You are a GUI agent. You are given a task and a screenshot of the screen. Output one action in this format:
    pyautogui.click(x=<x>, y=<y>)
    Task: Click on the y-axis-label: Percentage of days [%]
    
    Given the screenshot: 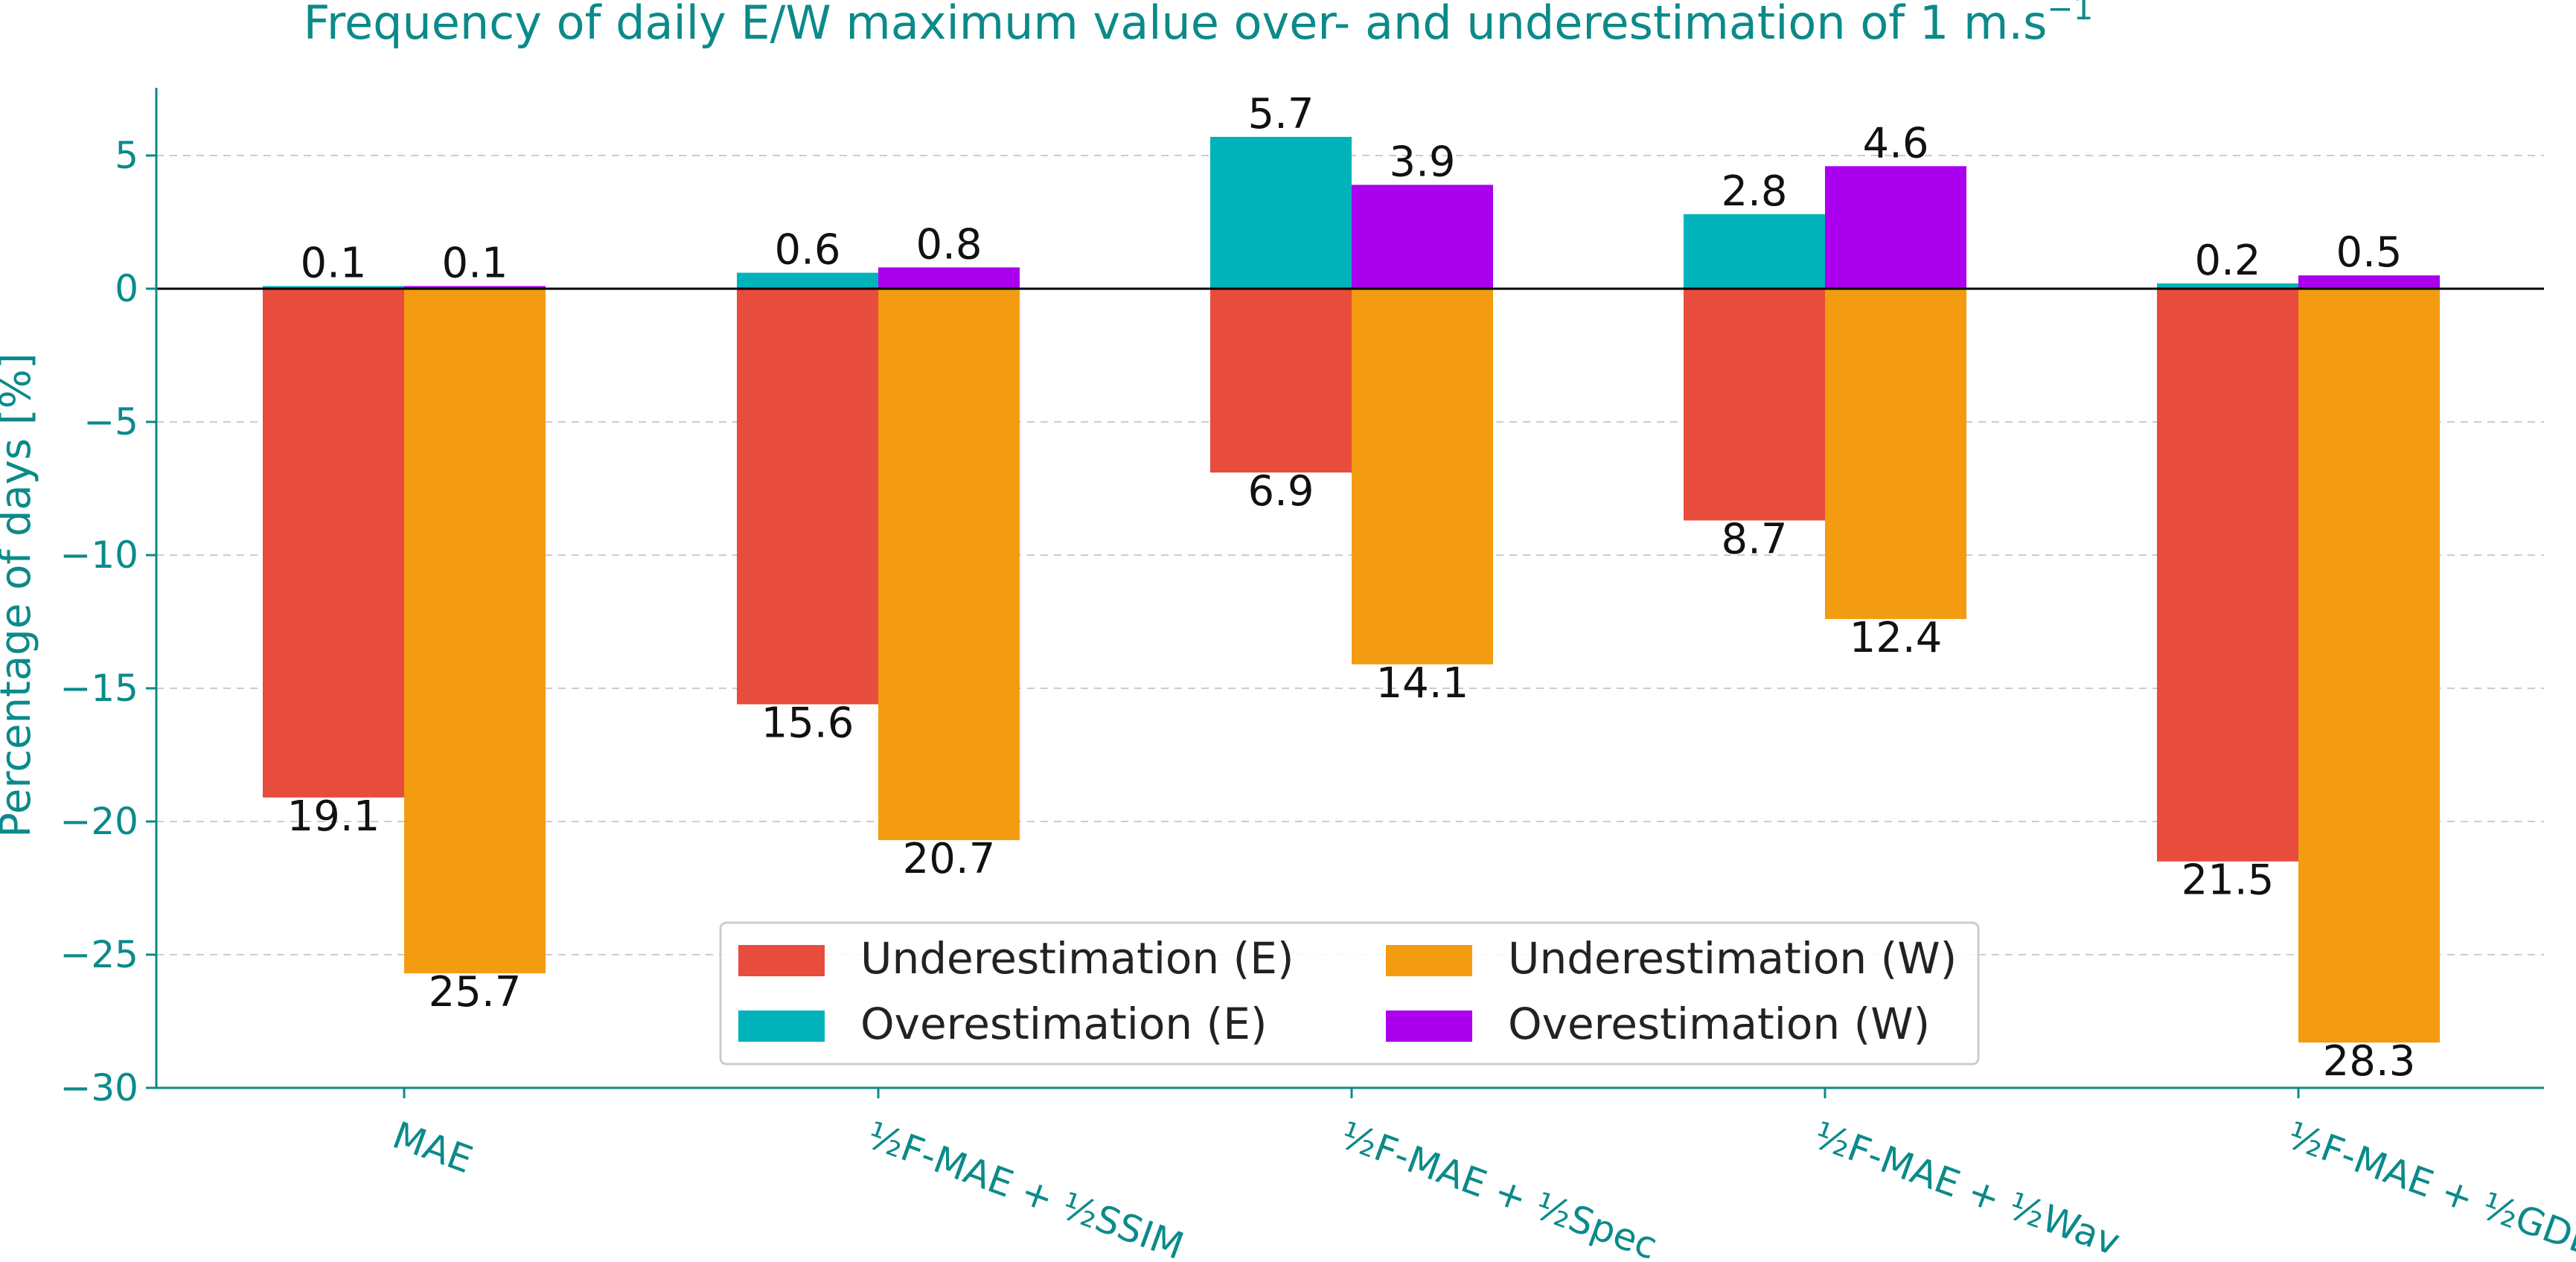 What is the action you would take?
    pyautogui.click(x=20, y=595)
    